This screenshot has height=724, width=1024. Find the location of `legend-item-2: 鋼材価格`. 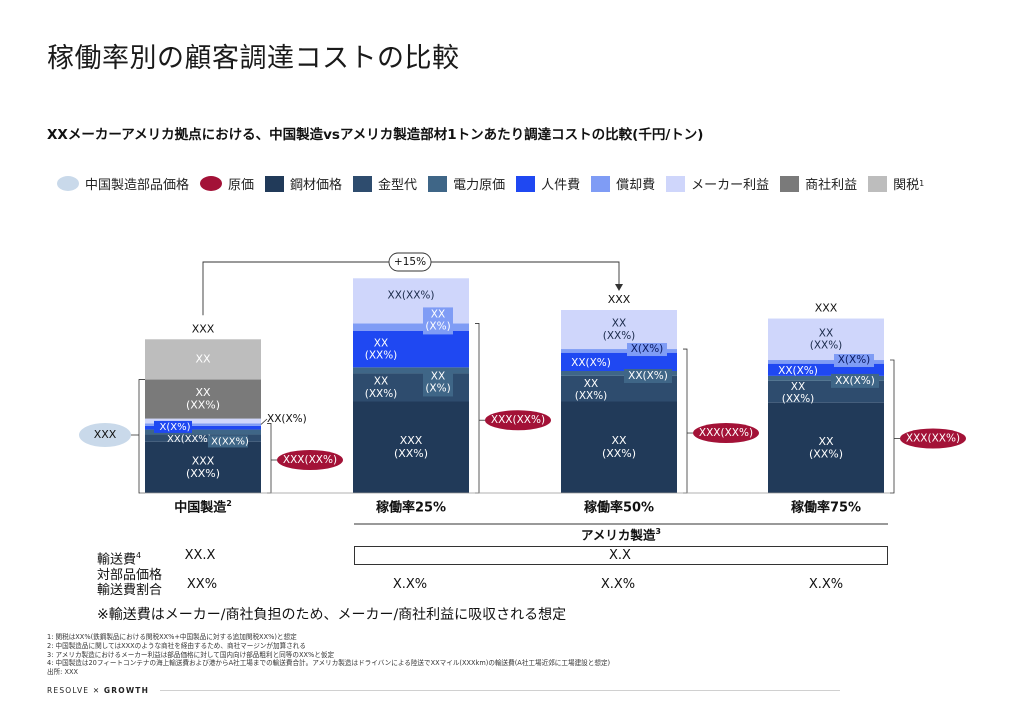

legend-item-2: 鋼材価格 is located at coordinates (303, 183).